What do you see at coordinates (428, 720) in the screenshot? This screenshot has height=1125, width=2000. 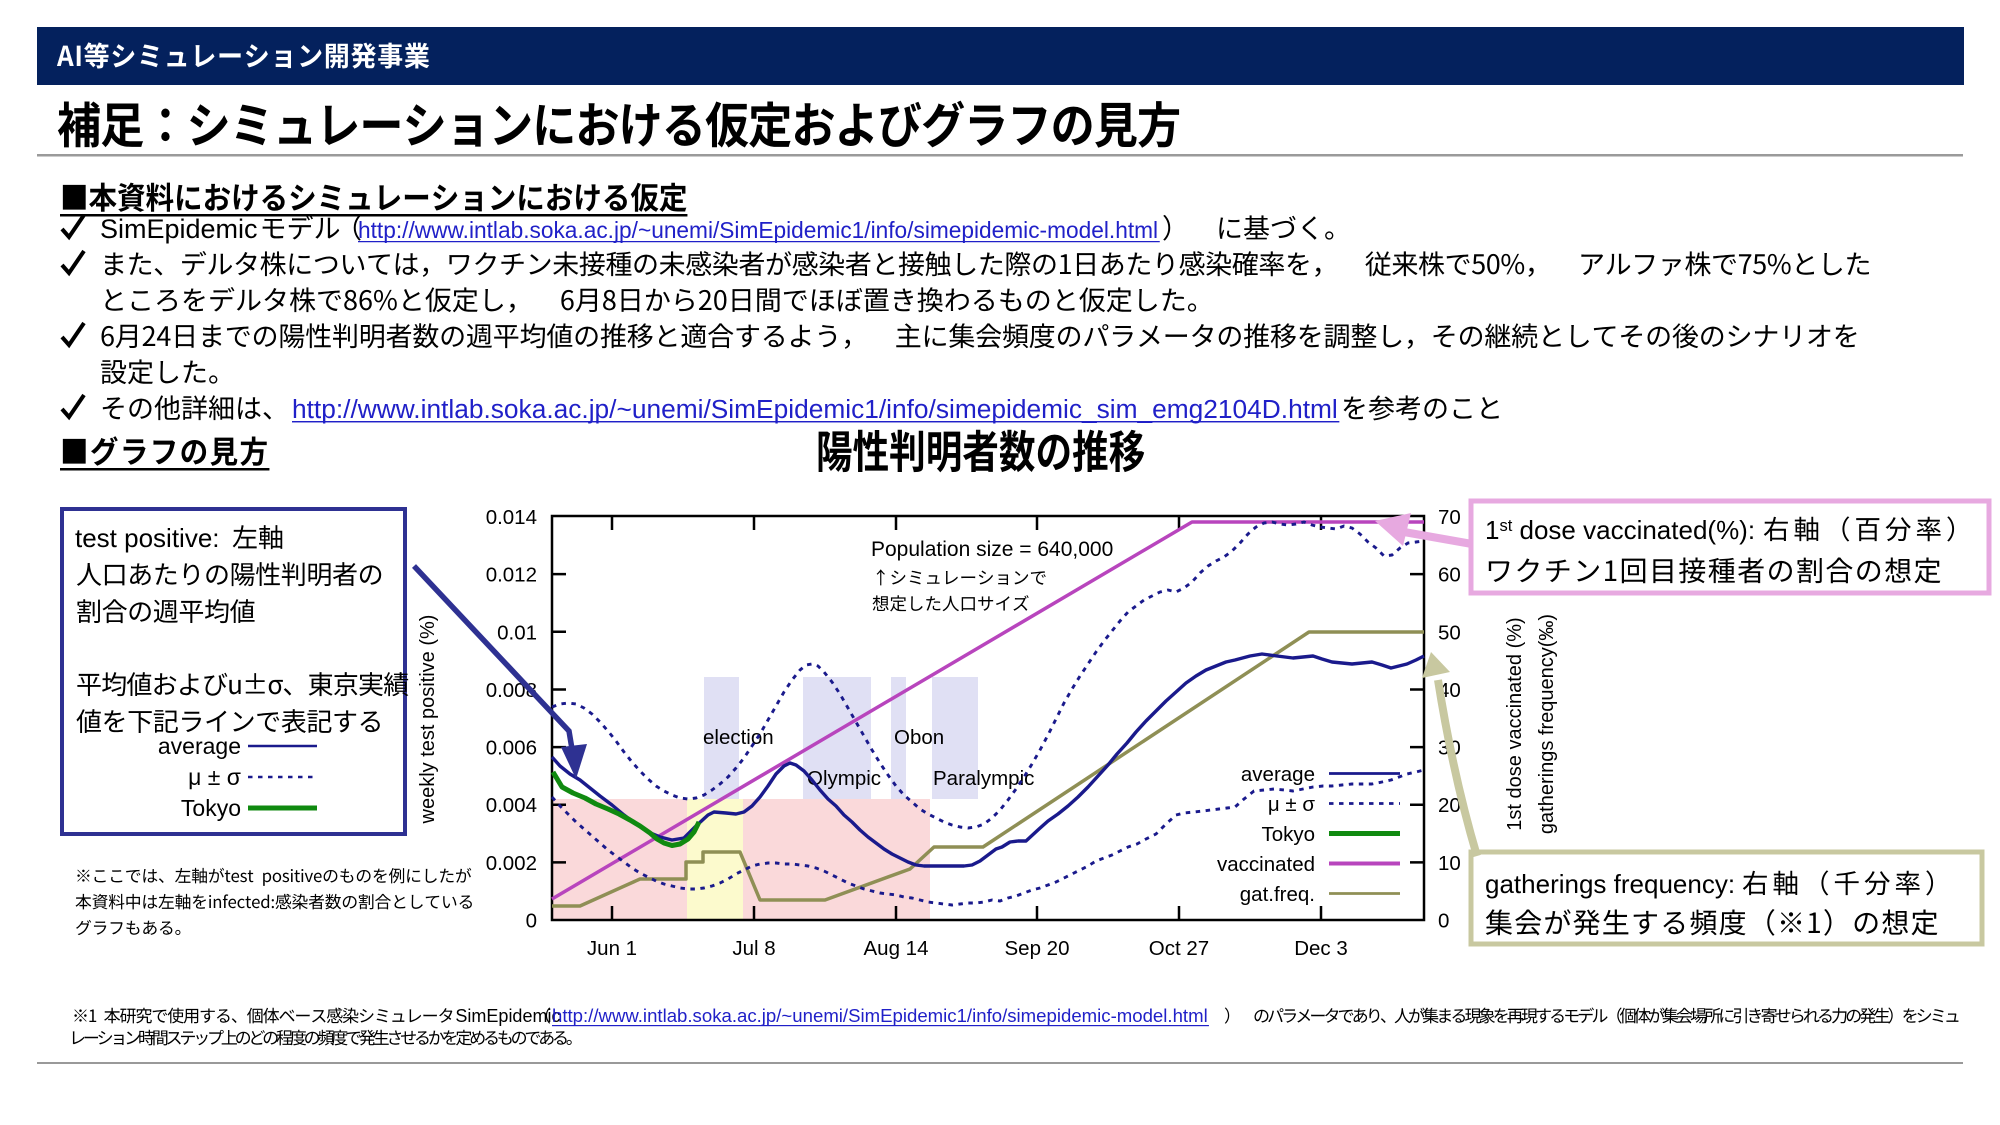 I see `svg-text: weekly test positive (%)` at bounding box center [428, 720].